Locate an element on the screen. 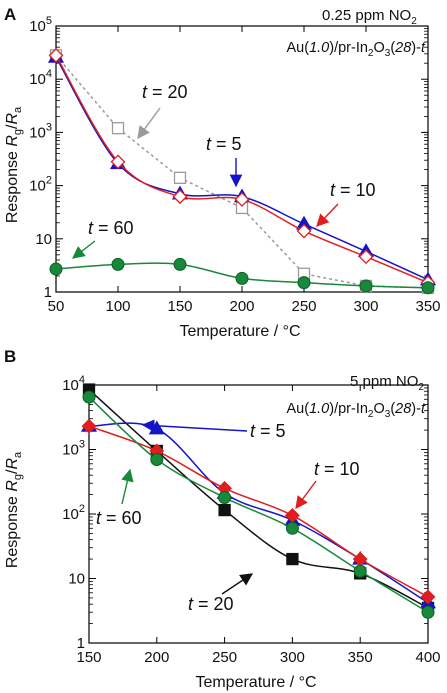  panel-a-material-mid3: ( is located at coordinates (392, 48).